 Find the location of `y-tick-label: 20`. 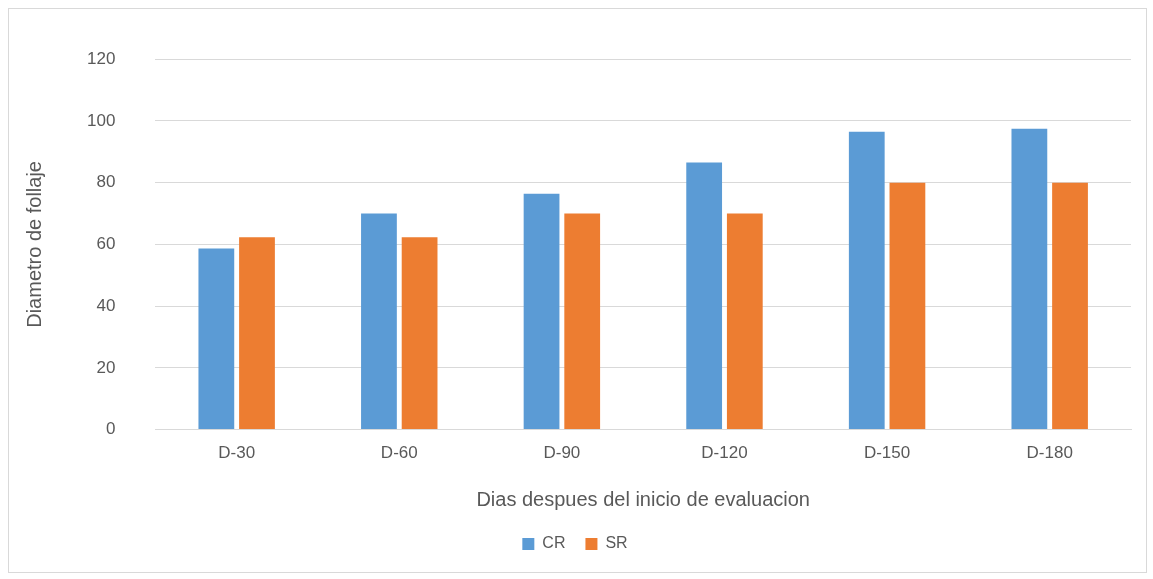

y-tick-label: 20 is located at coordinates (106, 367).